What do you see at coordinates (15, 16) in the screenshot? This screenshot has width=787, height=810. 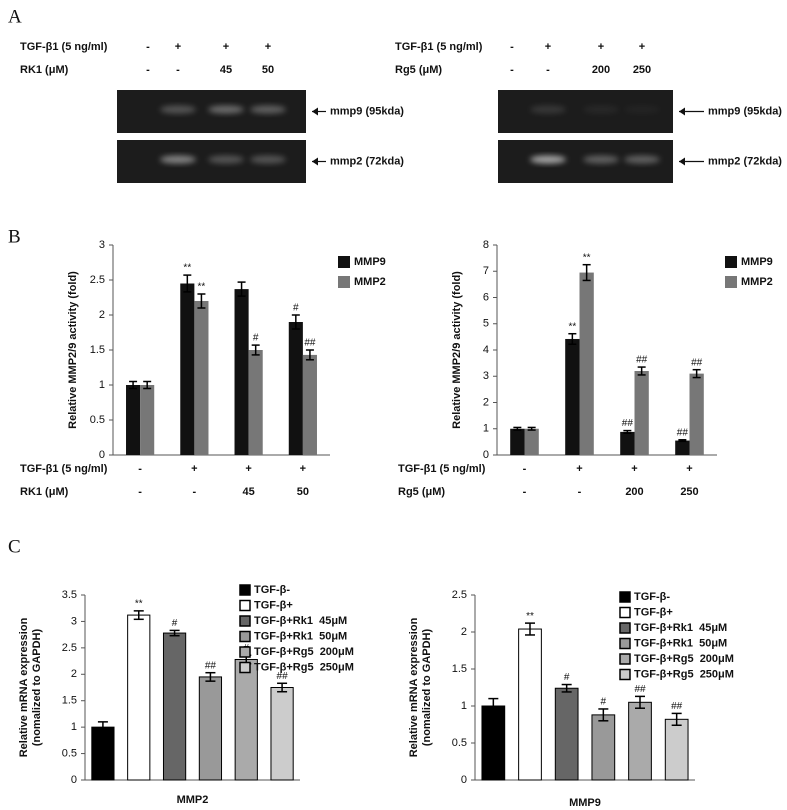 I see `panel-label: A` at bounding box center [15, 16].